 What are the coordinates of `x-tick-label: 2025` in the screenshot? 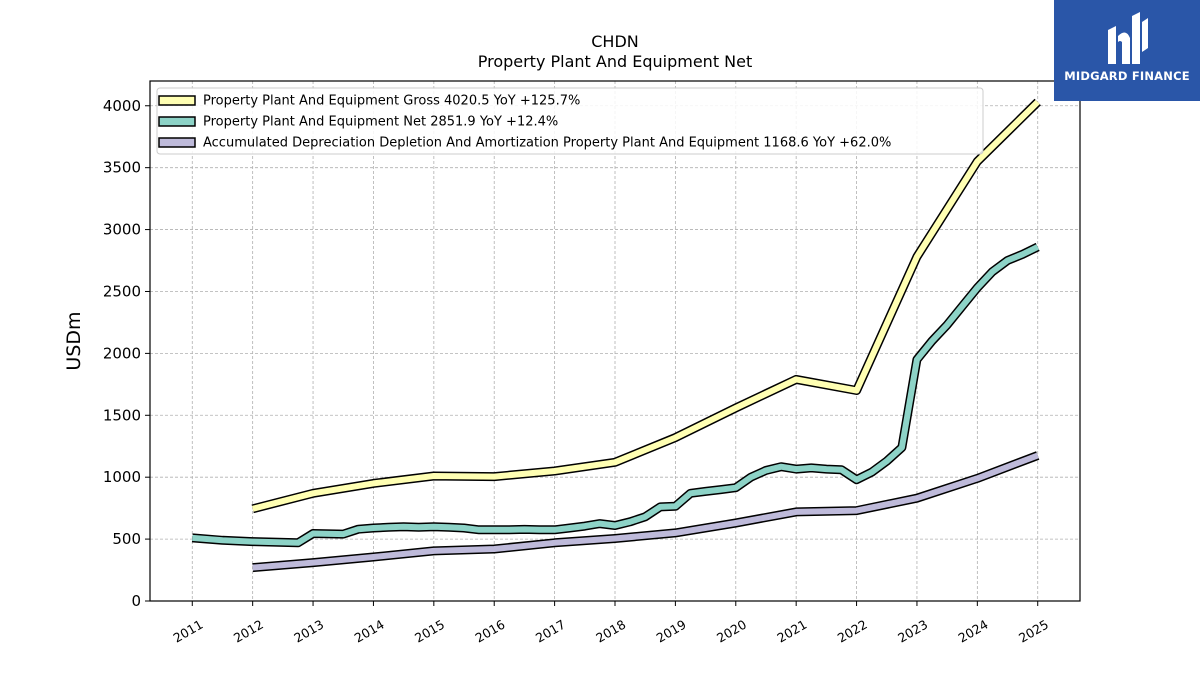 It's located at (1033, 631).